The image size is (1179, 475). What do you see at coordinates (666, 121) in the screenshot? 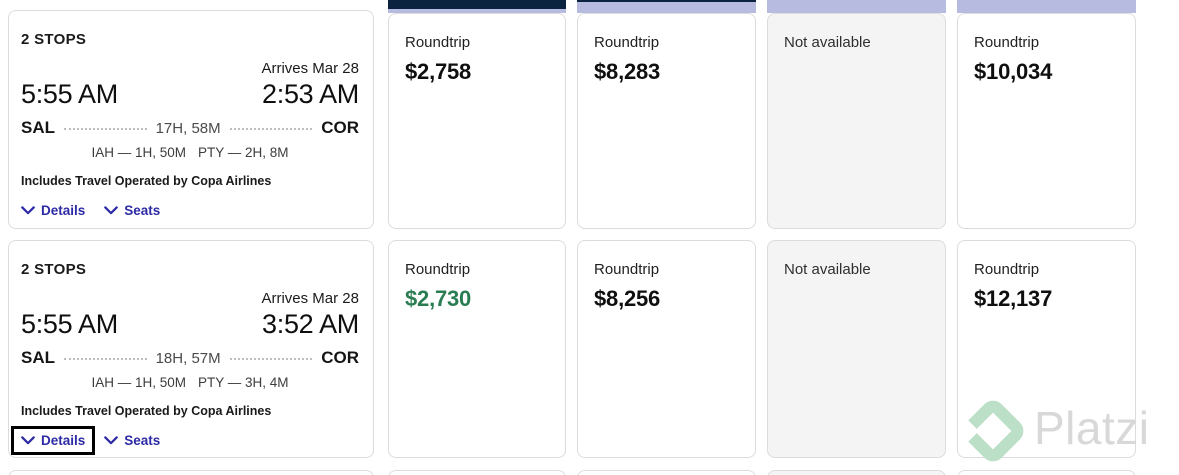
I see `fare-cell: Roundtrip $8,283` at bounding box center [666, 121].